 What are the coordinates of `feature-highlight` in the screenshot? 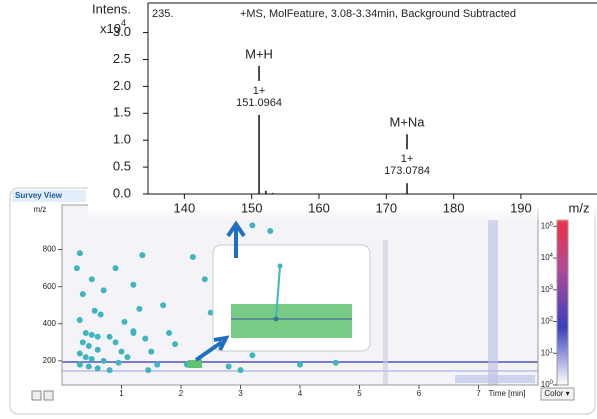 It's located at (195, 364).